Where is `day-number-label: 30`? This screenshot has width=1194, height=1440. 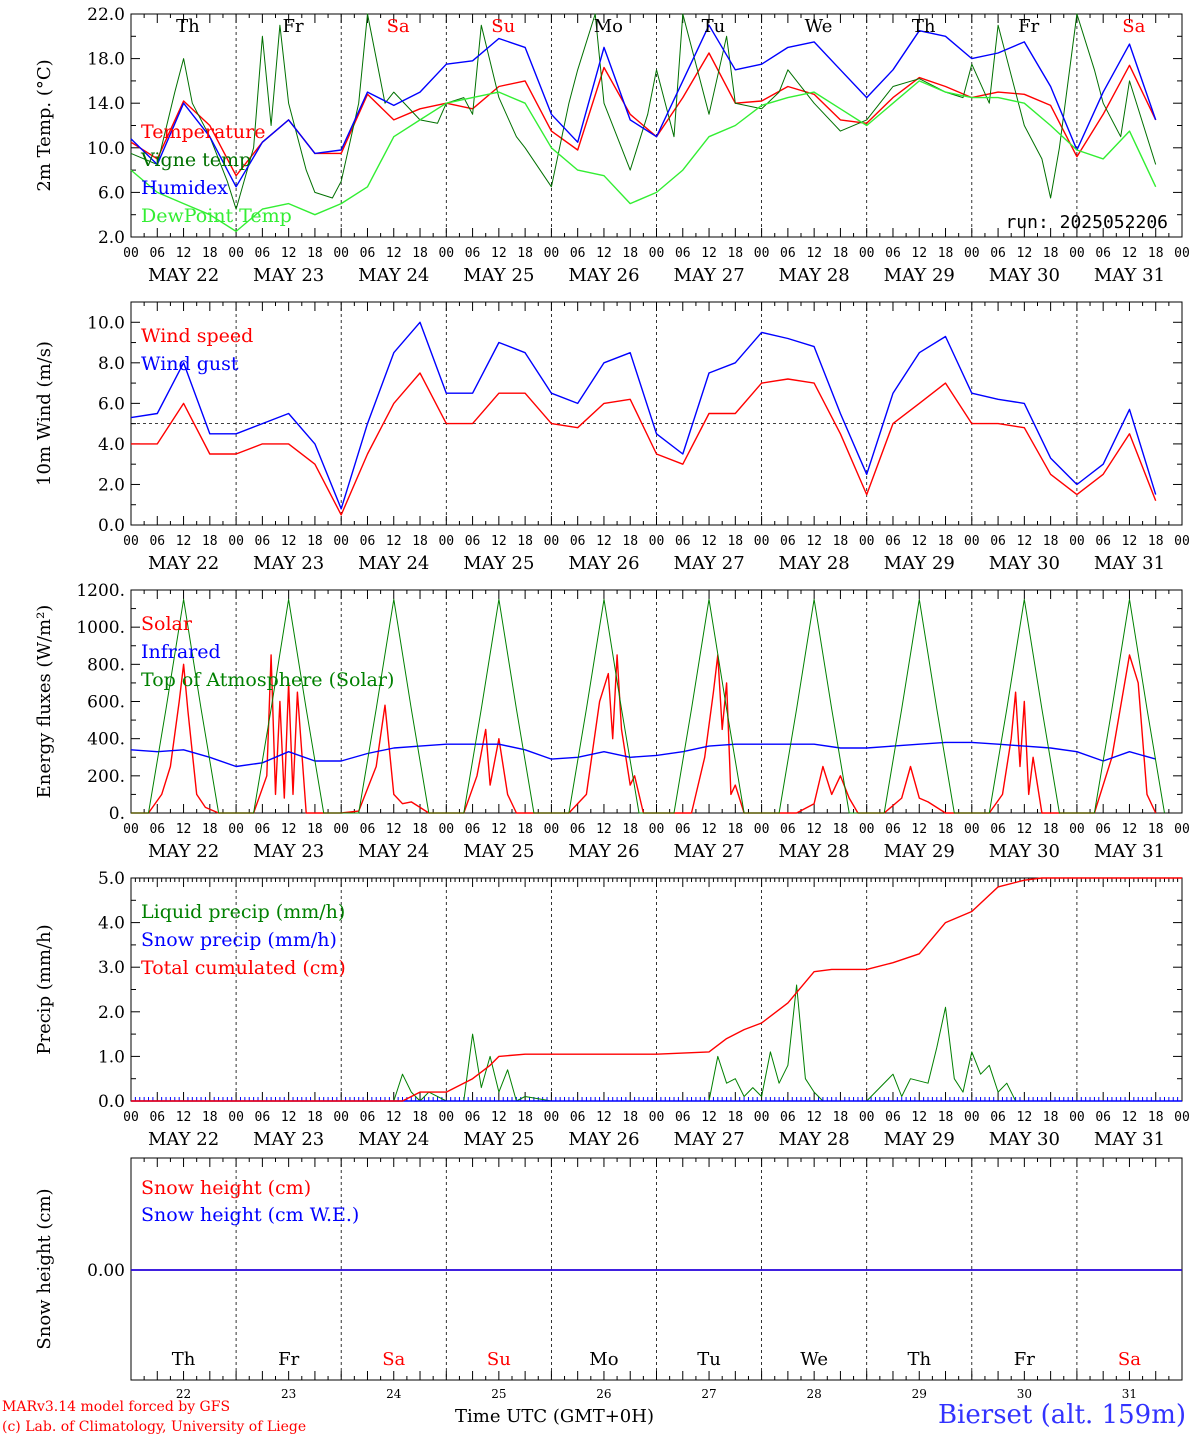
day-number-label: 30 is located at coordinates (1024, 1394).